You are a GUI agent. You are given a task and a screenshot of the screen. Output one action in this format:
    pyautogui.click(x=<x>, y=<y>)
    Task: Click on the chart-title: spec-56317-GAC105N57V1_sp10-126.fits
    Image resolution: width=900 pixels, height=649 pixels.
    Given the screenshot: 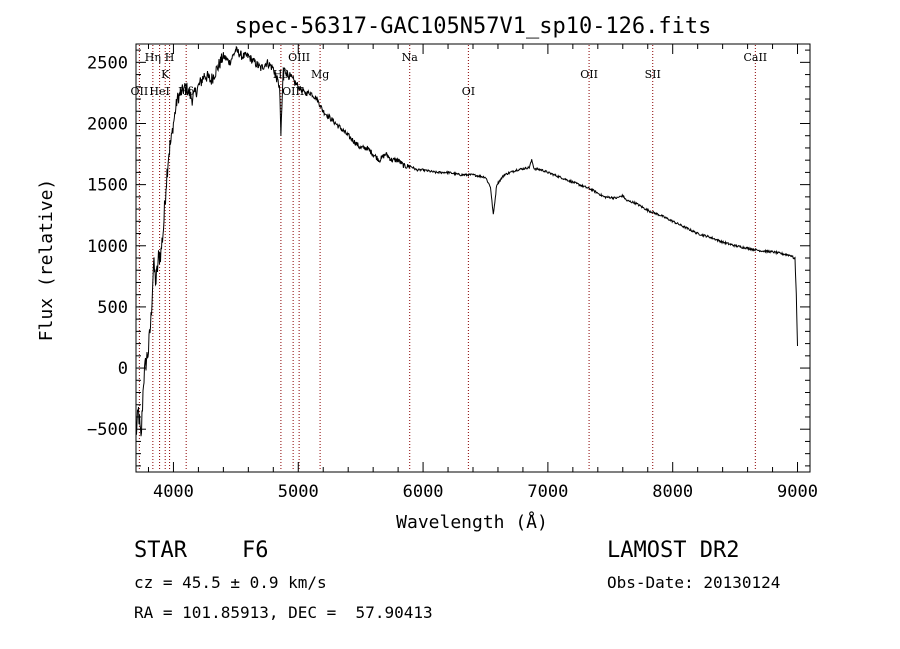 What is the action you would take?
    pyautogui.click(x=473, y=26)
    